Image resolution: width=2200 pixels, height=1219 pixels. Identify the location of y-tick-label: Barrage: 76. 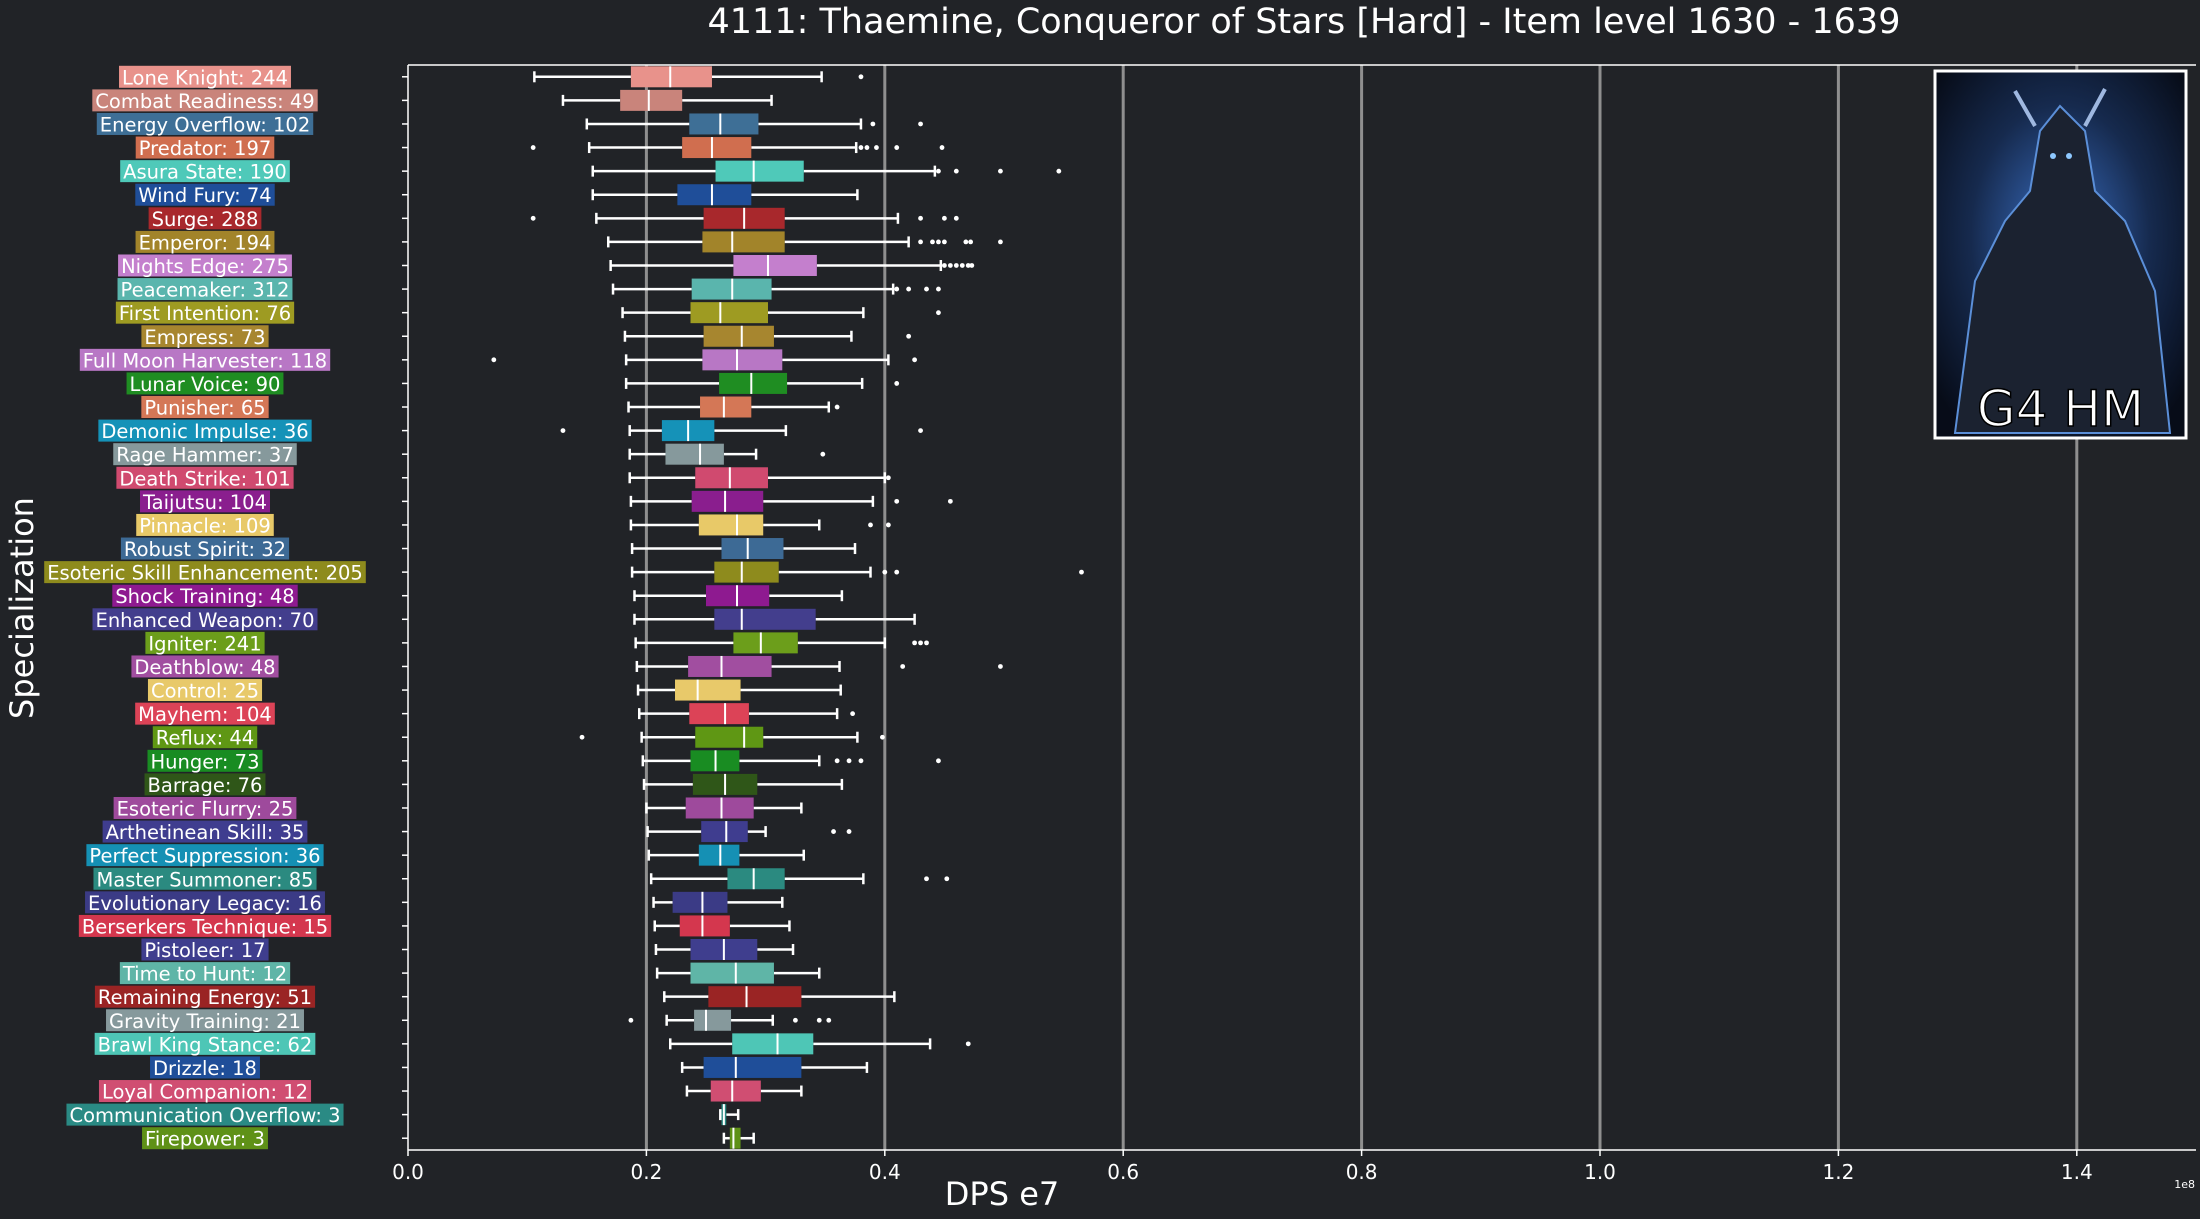
(276, 785).